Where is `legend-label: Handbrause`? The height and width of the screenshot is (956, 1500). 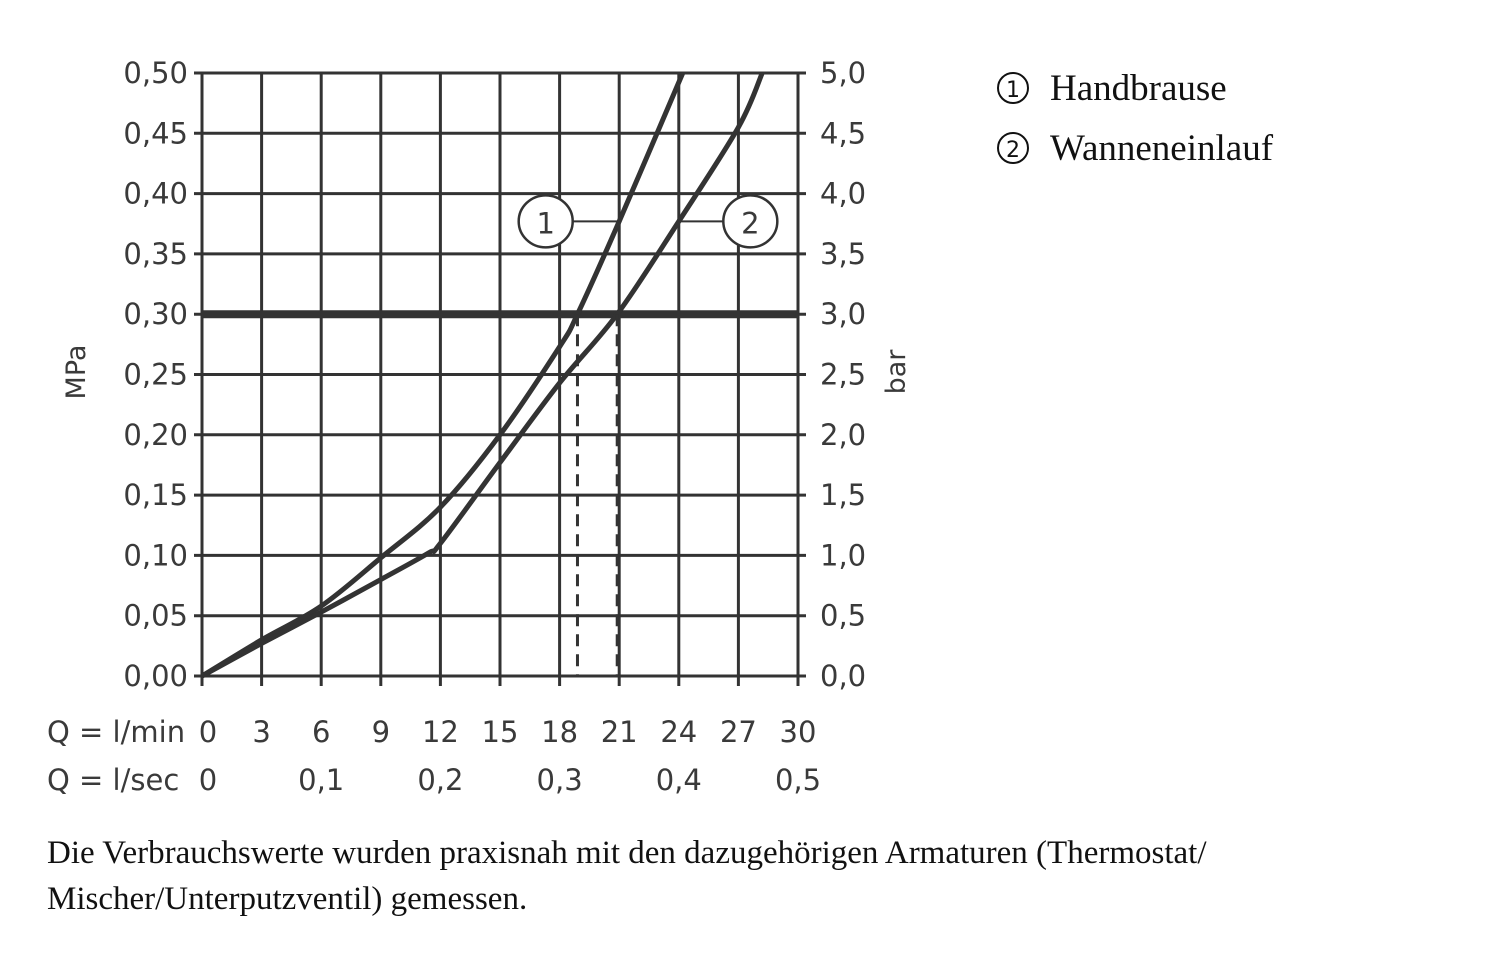 legend-label: Handbrause is located at coordinates (1138, 88).